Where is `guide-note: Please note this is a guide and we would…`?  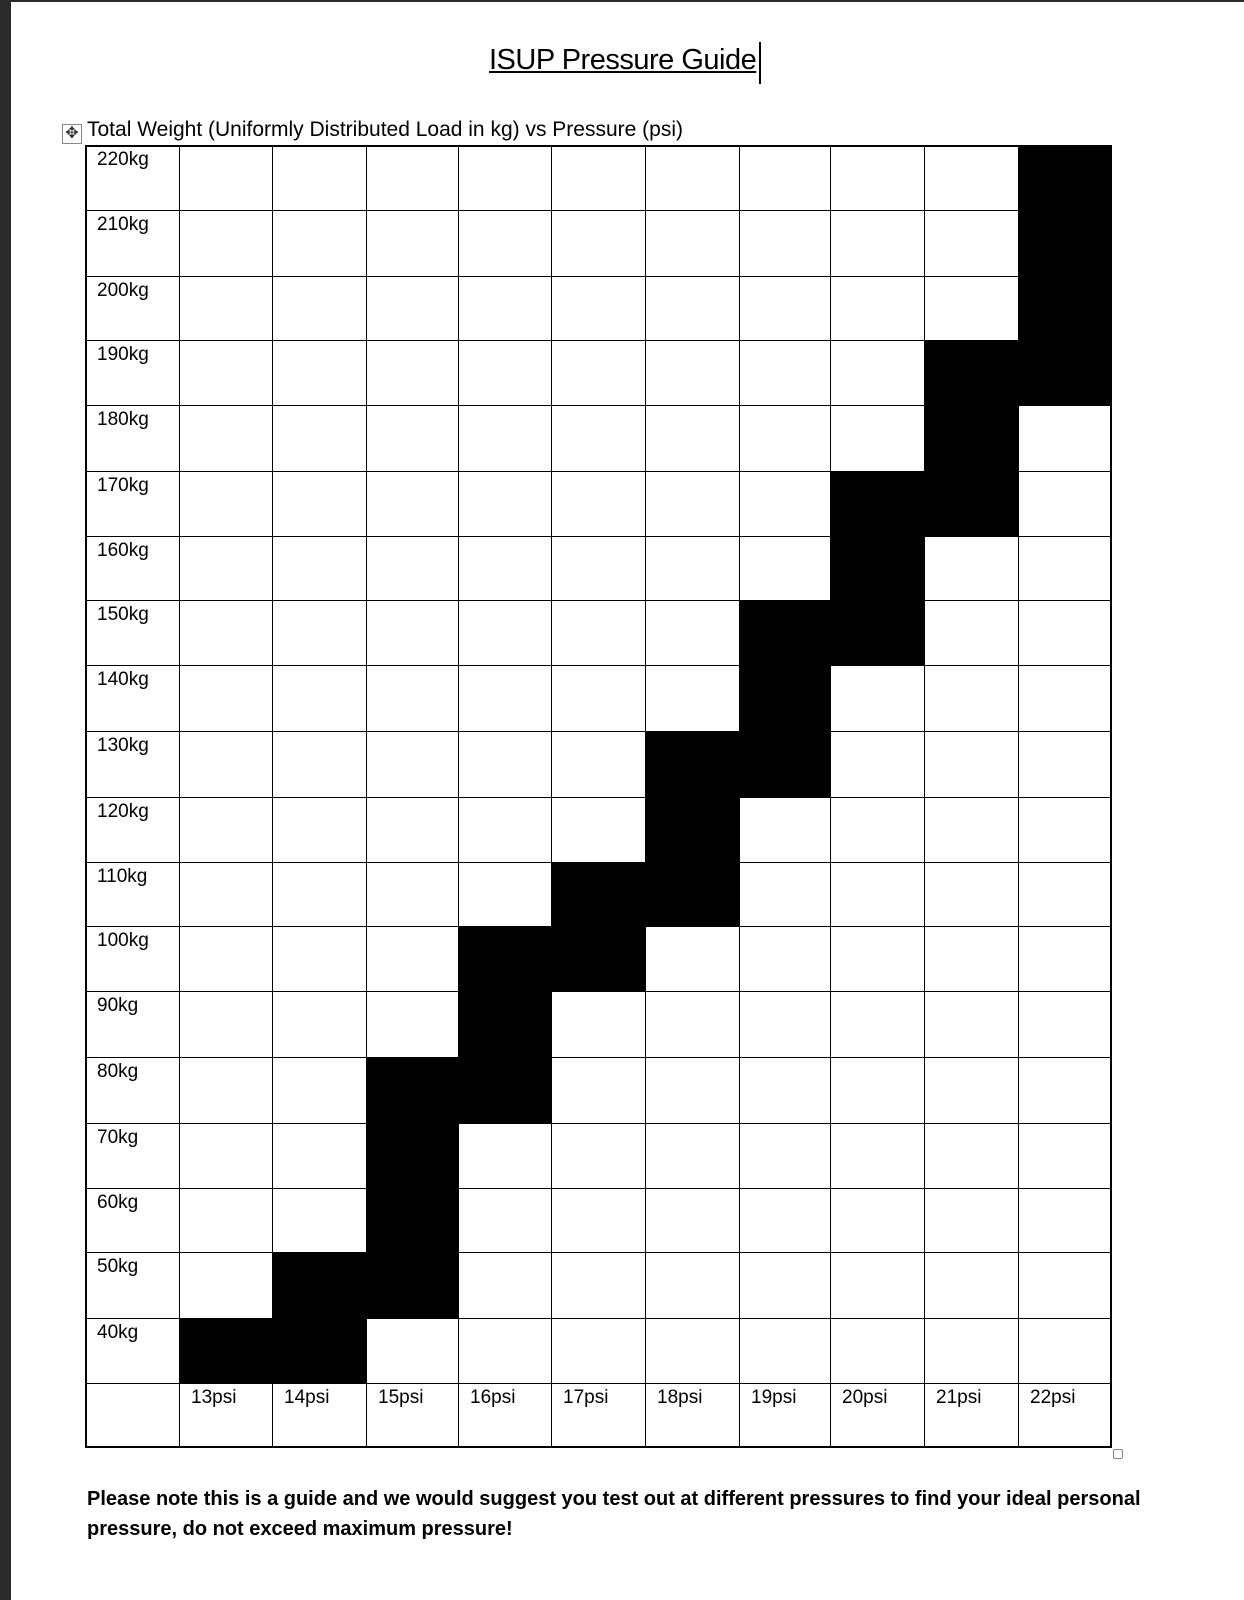
guide-note: Please note this is a guide and we would… is located at coordinates (614, 1514).